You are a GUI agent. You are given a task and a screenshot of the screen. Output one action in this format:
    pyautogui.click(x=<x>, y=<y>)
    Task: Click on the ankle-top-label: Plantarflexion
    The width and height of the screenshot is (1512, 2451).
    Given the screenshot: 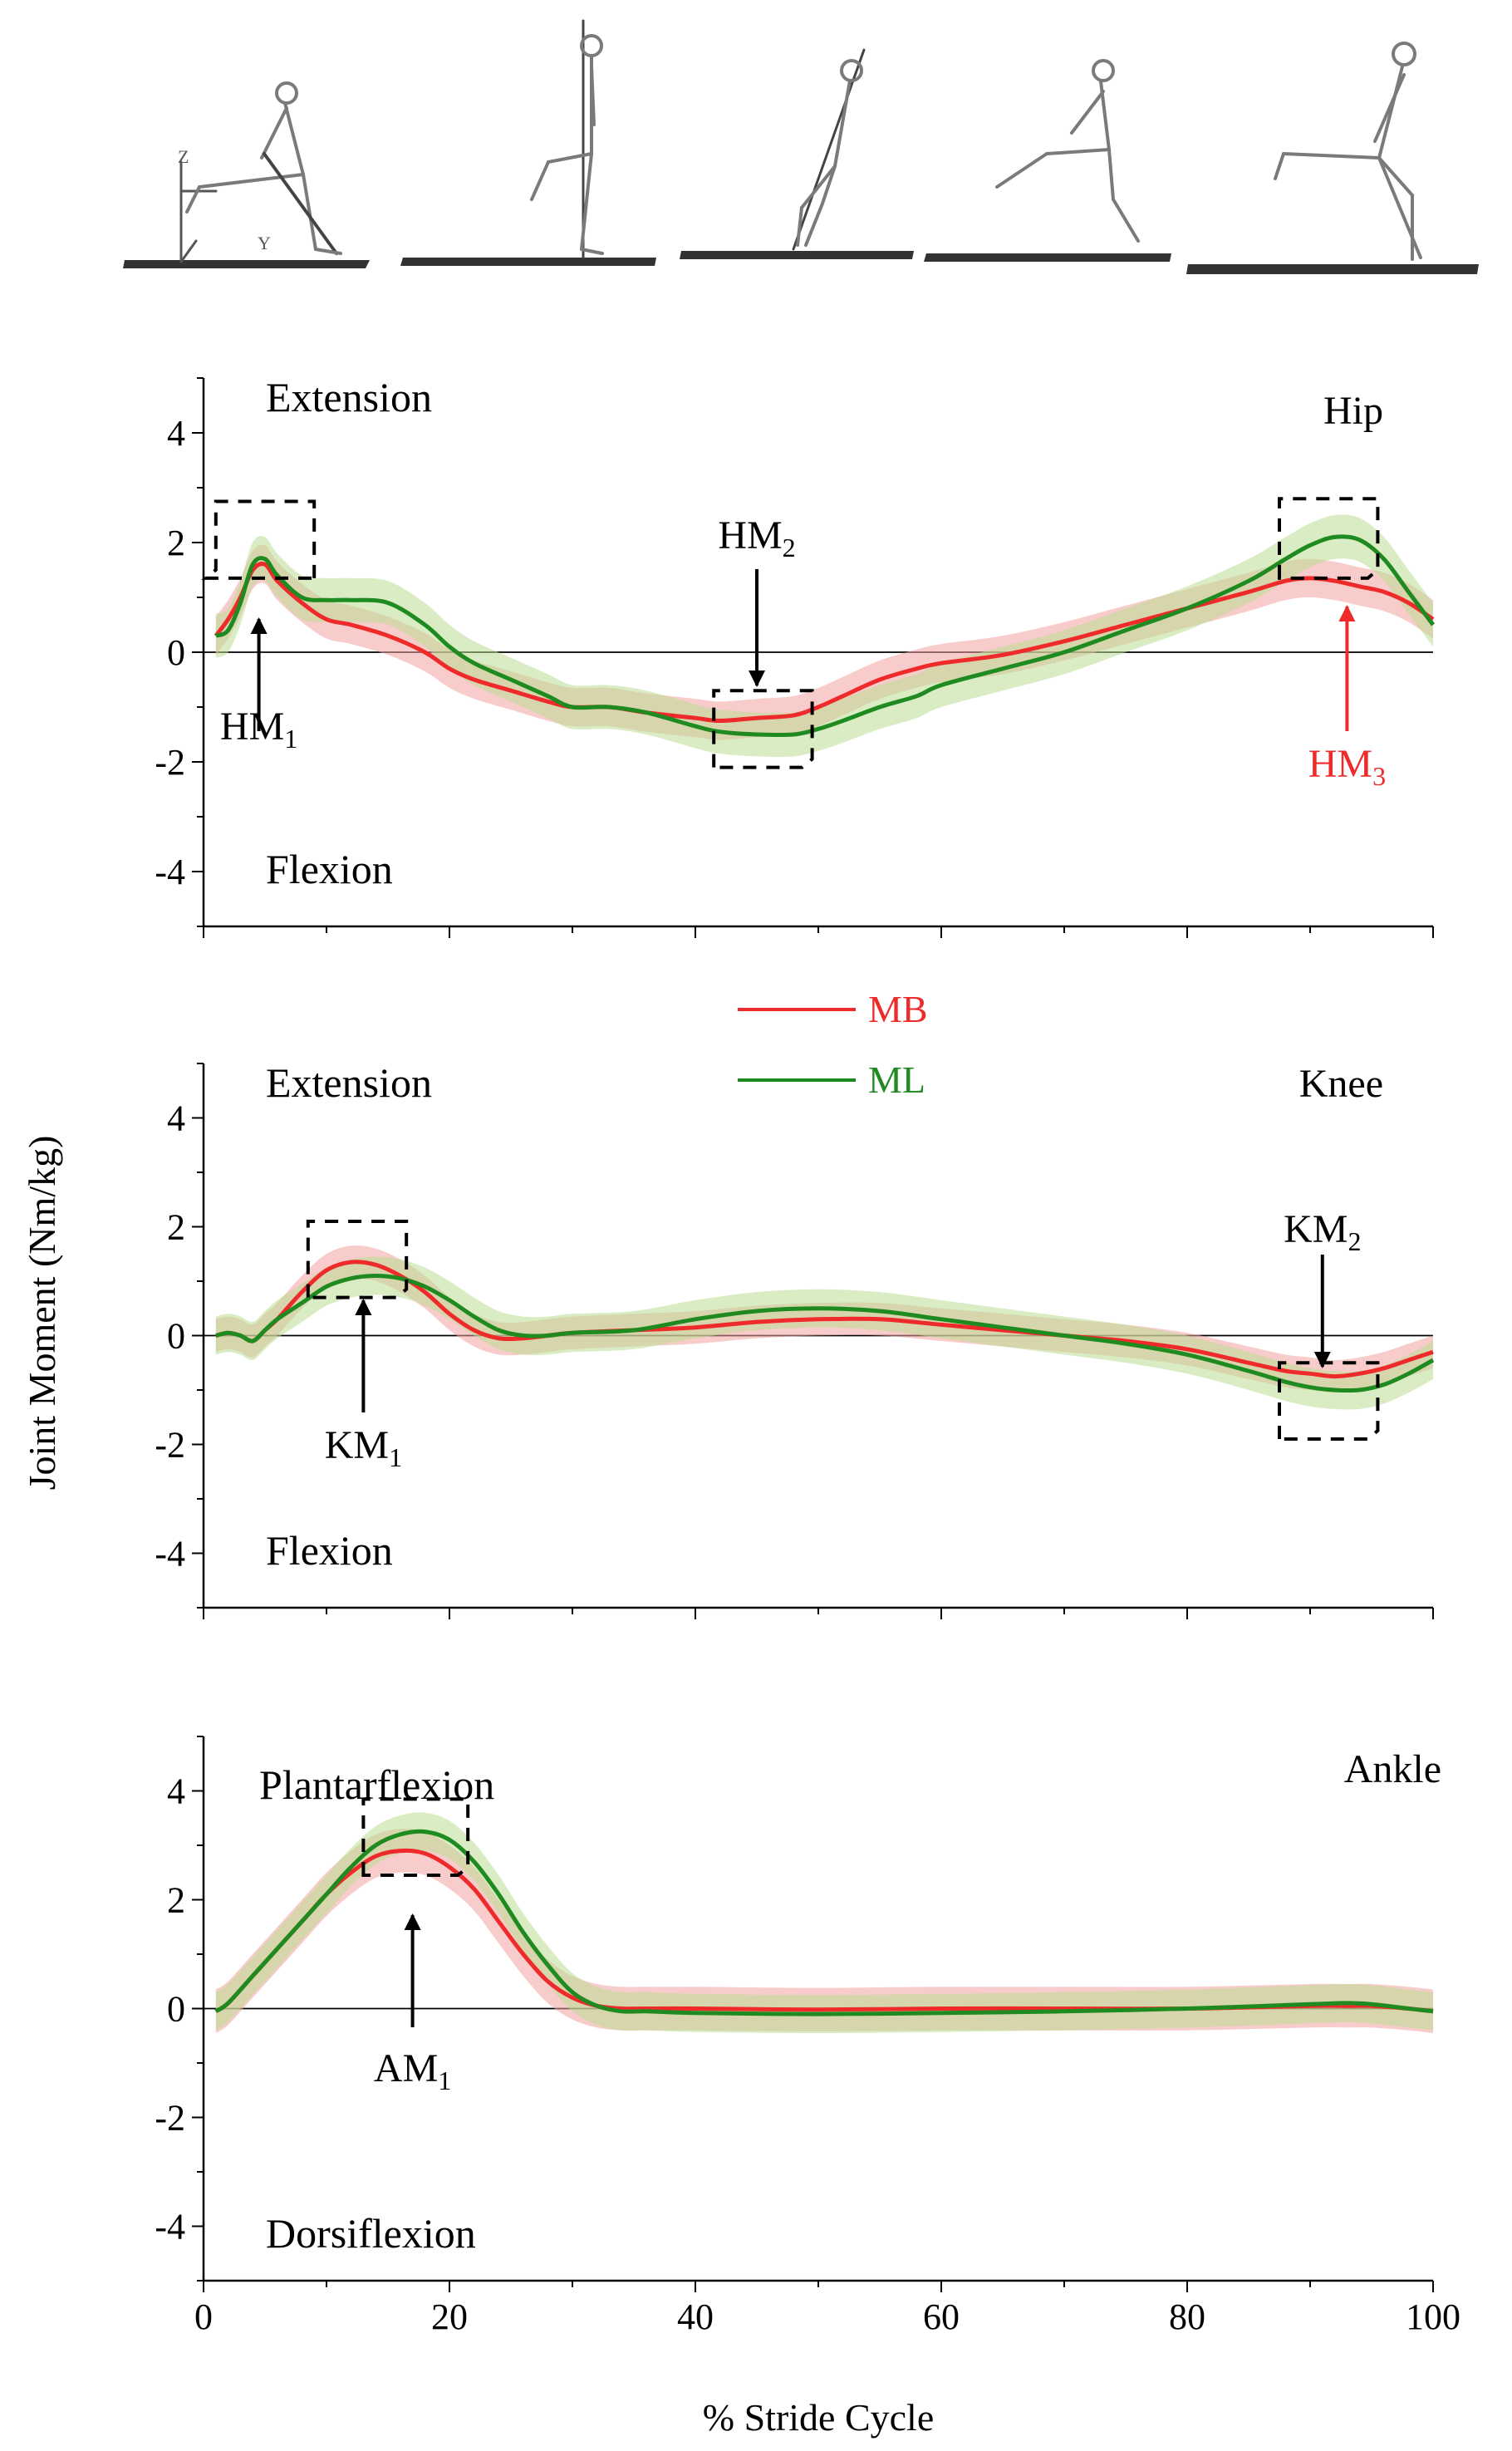 What is the action you would take?
    pyautogui.click(x=377, y=1784)
    